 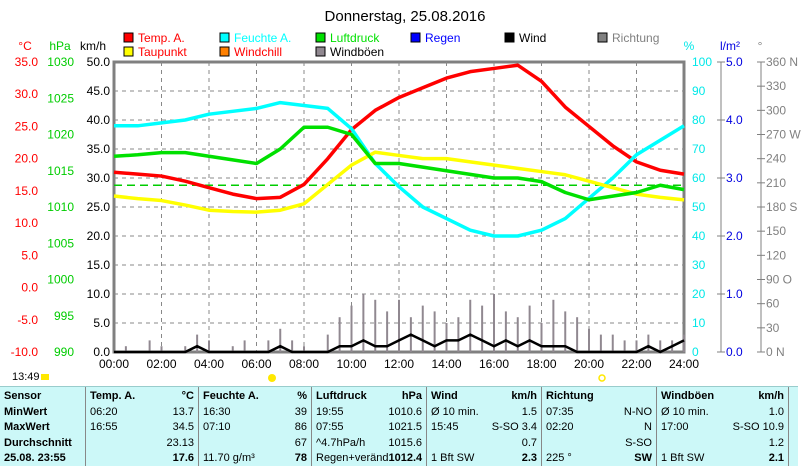 I want to click on table-cell: 23.13, so click(x=180, y=442).